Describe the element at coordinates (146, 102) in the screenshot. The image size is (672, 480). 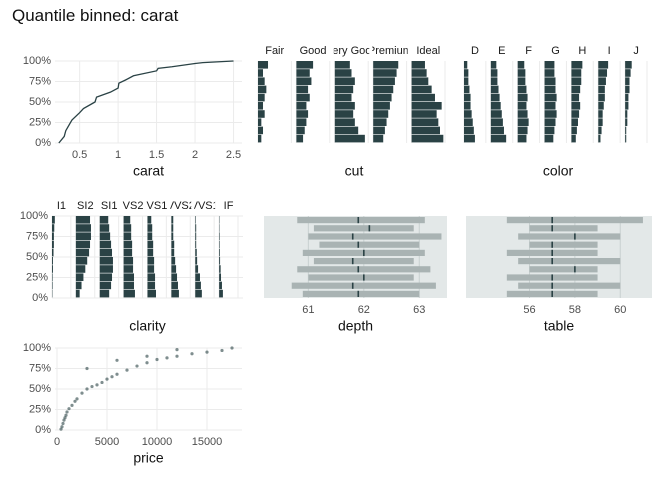
I see `ecdf-line` at that location.